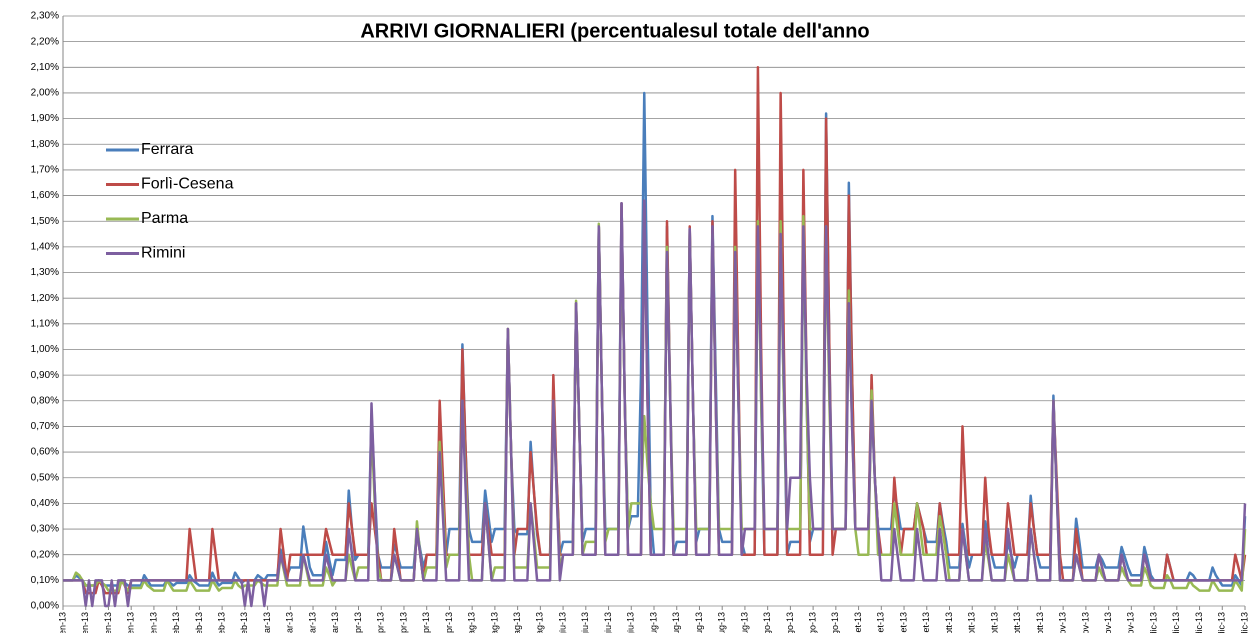 This screenshot has width=1258, height=633. I want to click on x-tick-label: 21-mag-13, so click(517, 622).